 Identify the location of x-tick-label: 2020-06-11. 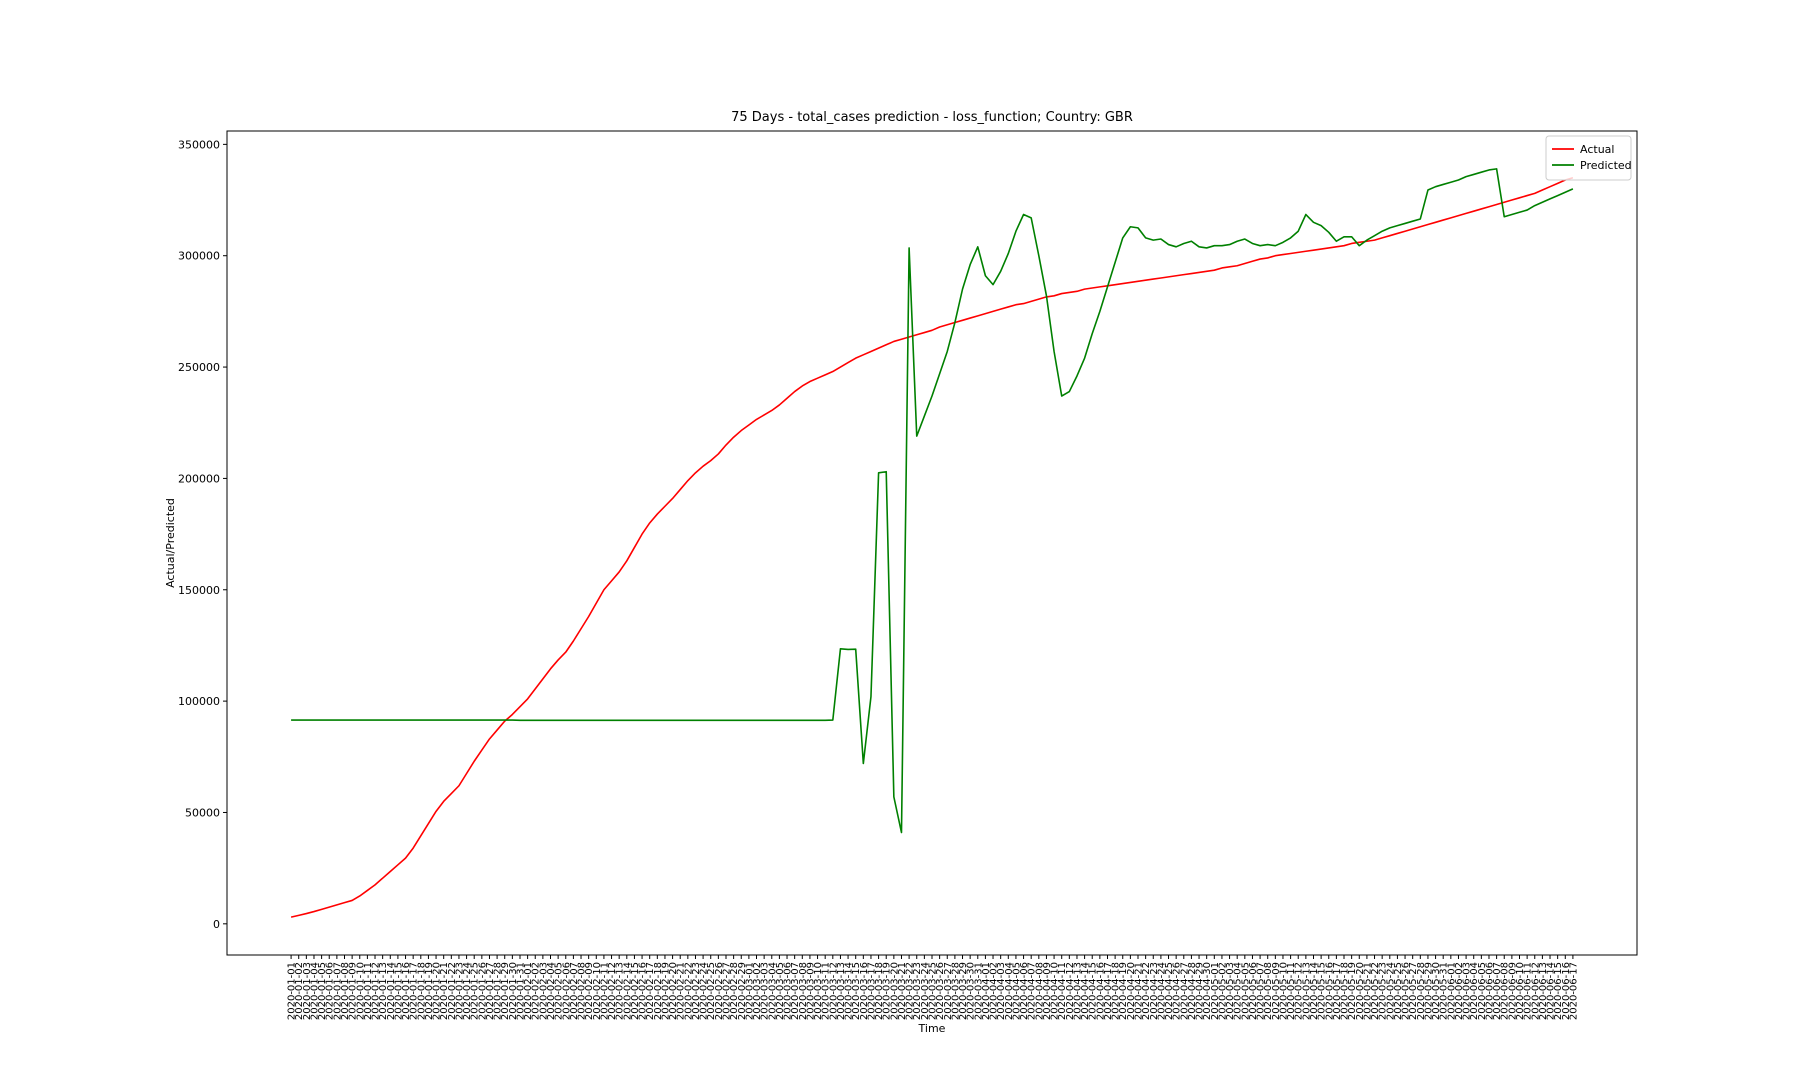
(1528, 991).